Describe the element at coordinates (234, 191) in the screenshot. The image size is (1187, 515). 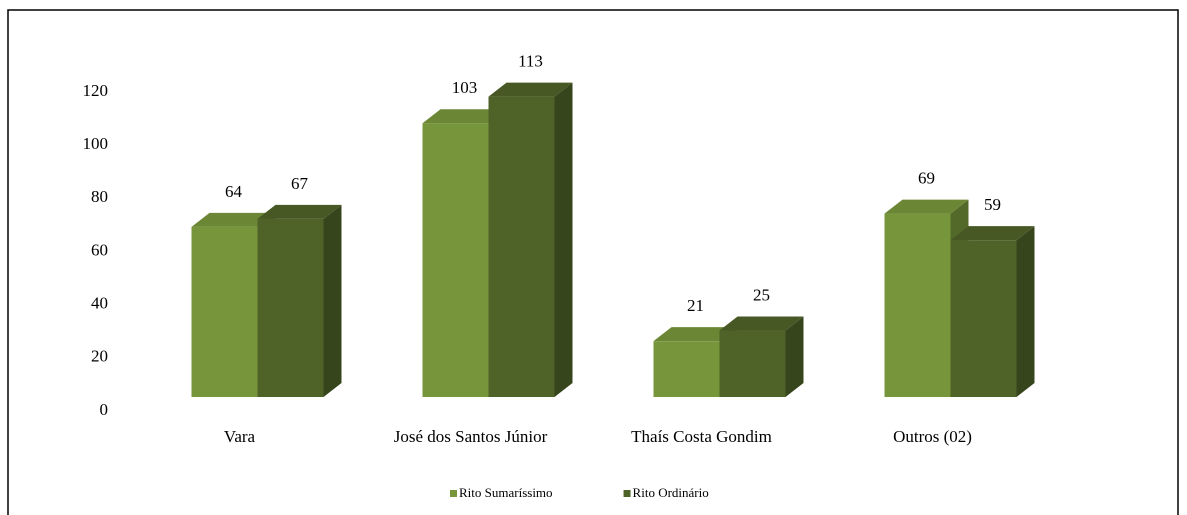
I see `data-label: 64` at that location.